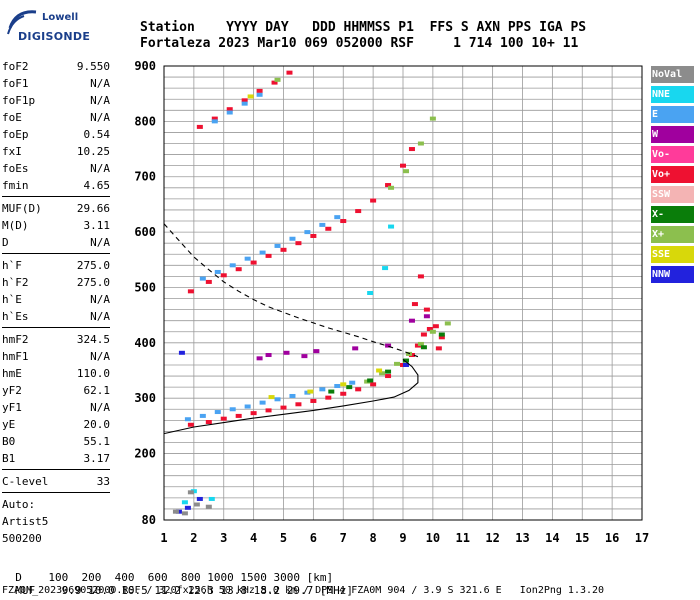 The height and width of the screenshot is (600, 700). Describe the element at coordinates (56, 66) in the screenshot. I see `param-row: foF2 9.550` at that location.